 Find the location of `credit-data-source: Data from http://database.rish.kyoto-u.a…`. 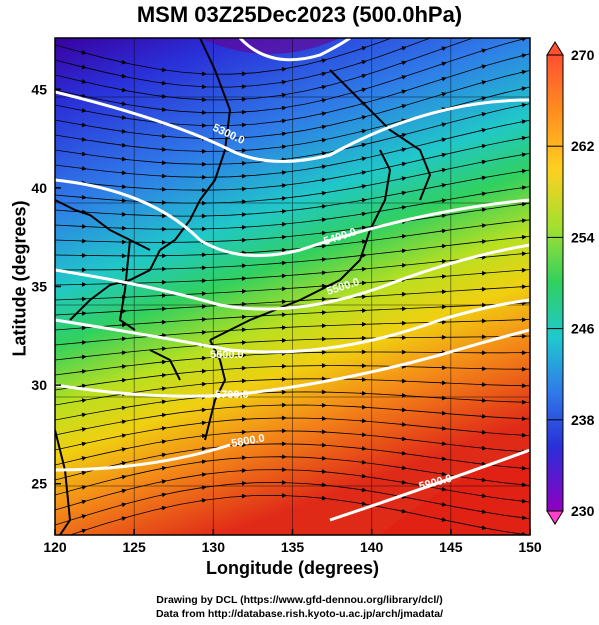

credit-data-source: Data from http://database.rish.kyoto-u.a… is located at coordinates (299, 614).